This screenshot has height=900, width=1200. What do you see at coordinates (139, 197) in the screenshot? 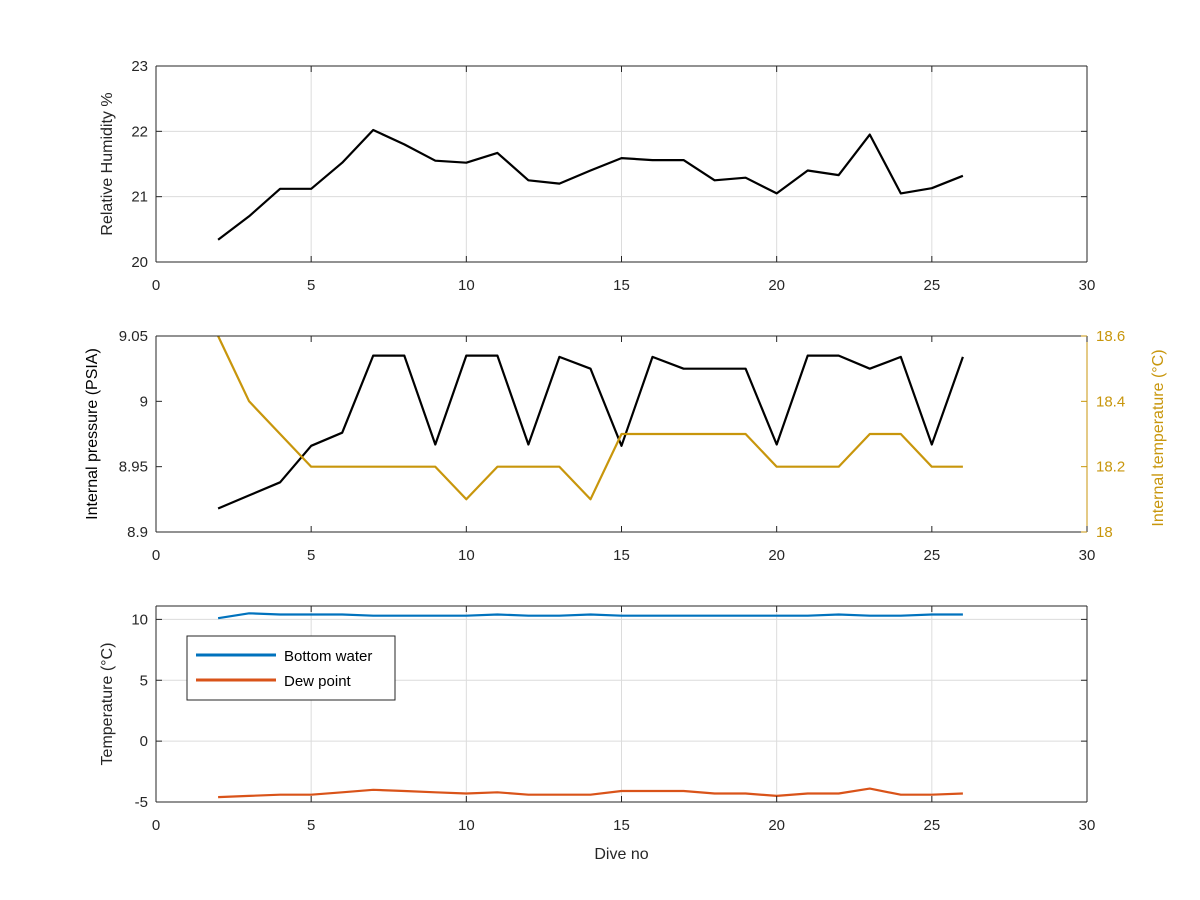
I see `y-tick-label: 21` at bounding box center [139, 197].